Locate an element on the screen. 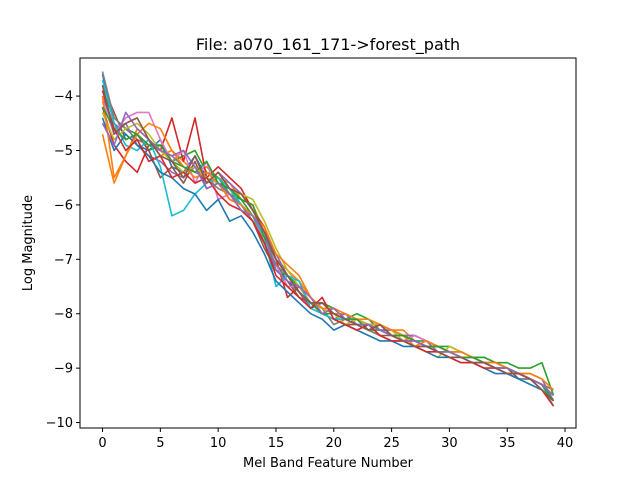  x-tick-label: 35 is located at coordinates (507, 443).